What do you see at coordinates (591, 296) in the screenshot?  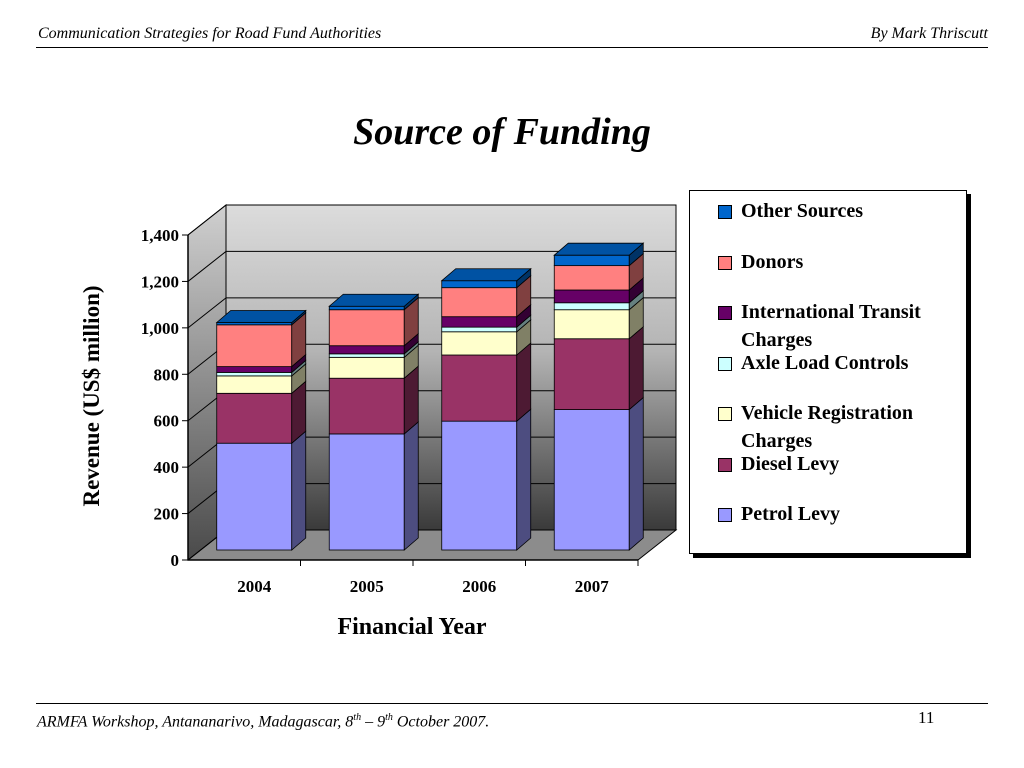 I see `bar-2007-international-transit-charges` at bounding box center [591, 296].